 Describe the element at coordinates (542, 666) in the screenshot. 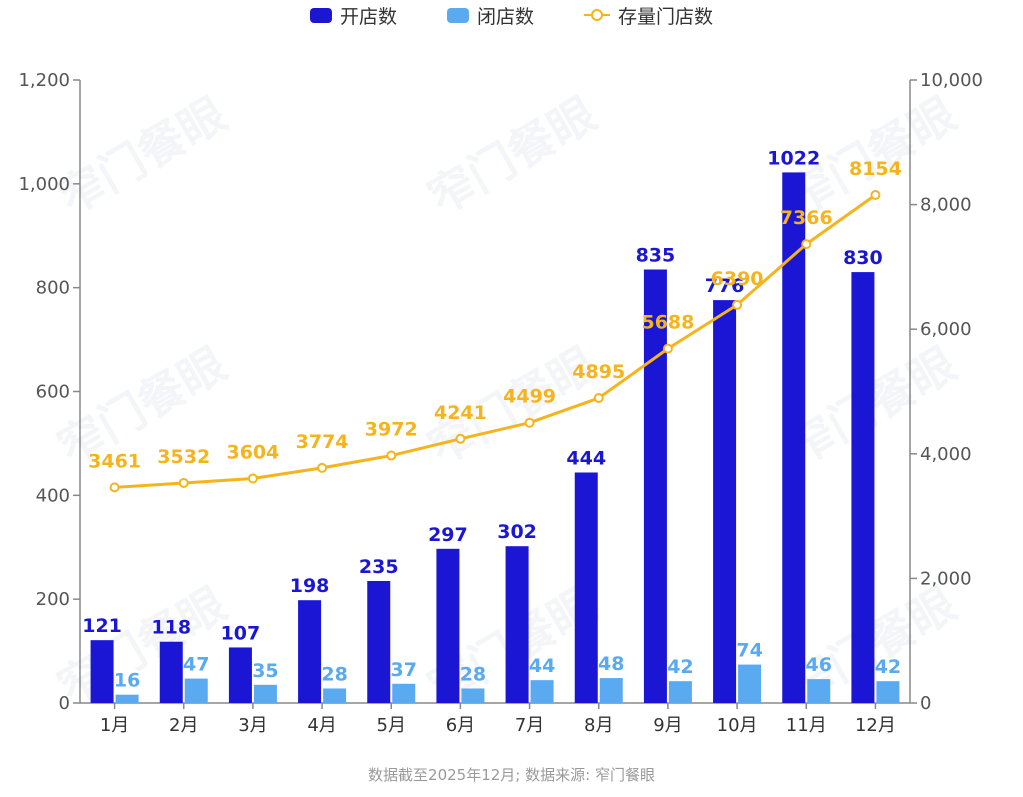

I see `bar-close-label: 44` at that location.